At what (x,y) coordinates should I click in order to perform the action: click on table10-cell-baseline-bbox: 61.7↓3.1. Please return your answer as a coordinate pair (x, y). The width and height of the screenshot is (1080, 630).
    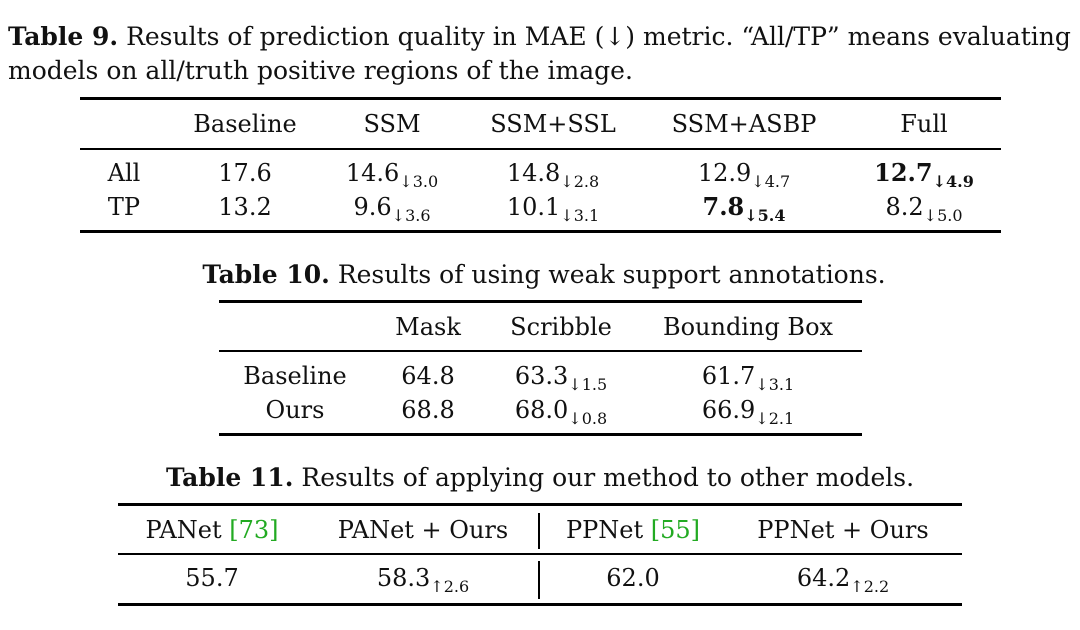
    Looking at the image, I should click on (748, 378).